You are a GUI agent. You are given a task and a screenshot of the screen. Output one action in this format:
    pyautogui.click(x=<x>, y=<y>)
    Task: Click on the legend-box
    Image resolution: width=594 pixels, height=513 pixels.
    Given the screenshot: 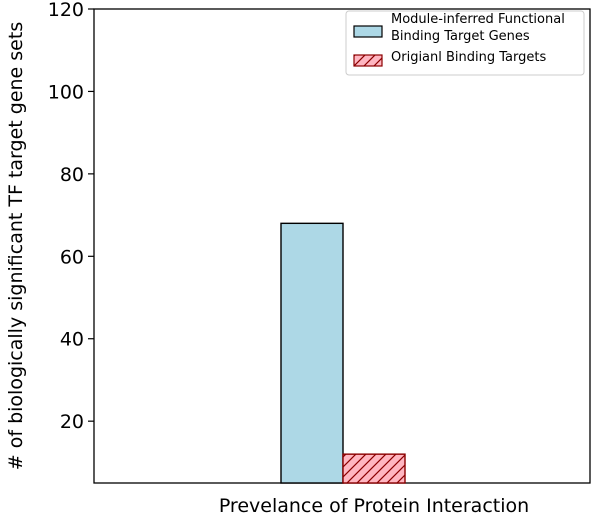 What is the action you would take?
    pyautogui.click(x=465, y=43)
    